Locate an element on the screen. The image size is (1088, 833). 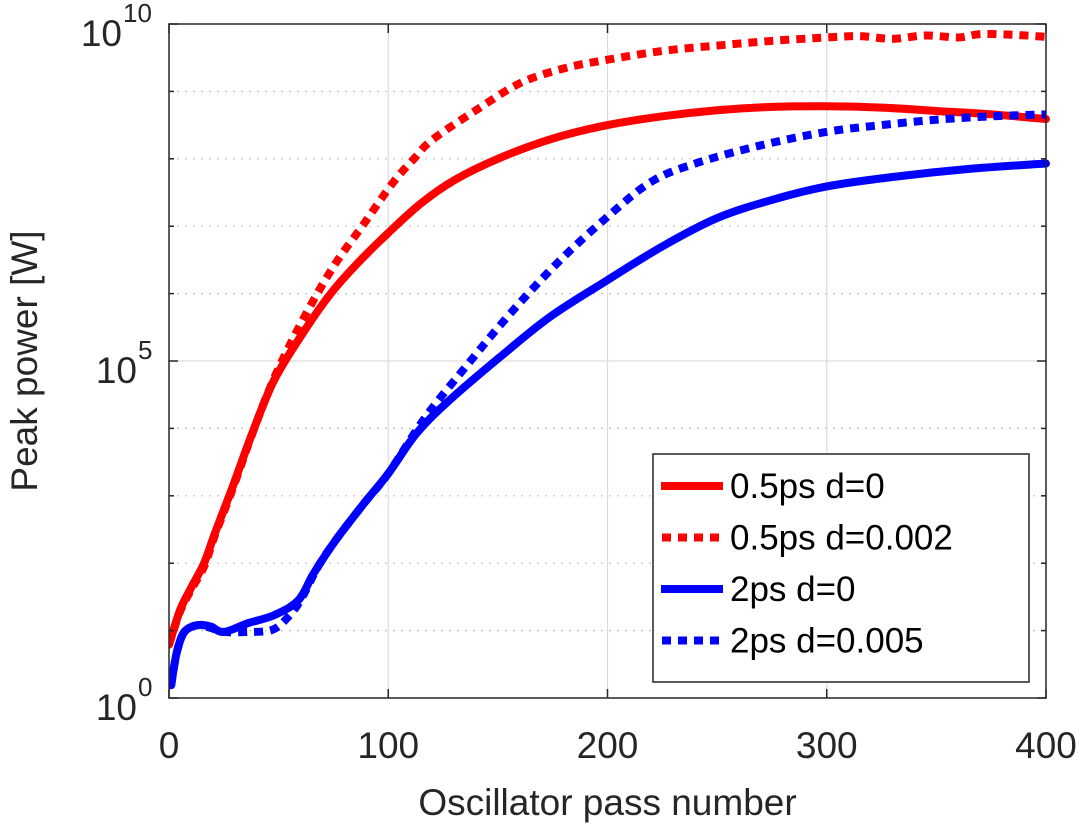
x-tick-label: 0 is located at coordinates (169, 745).